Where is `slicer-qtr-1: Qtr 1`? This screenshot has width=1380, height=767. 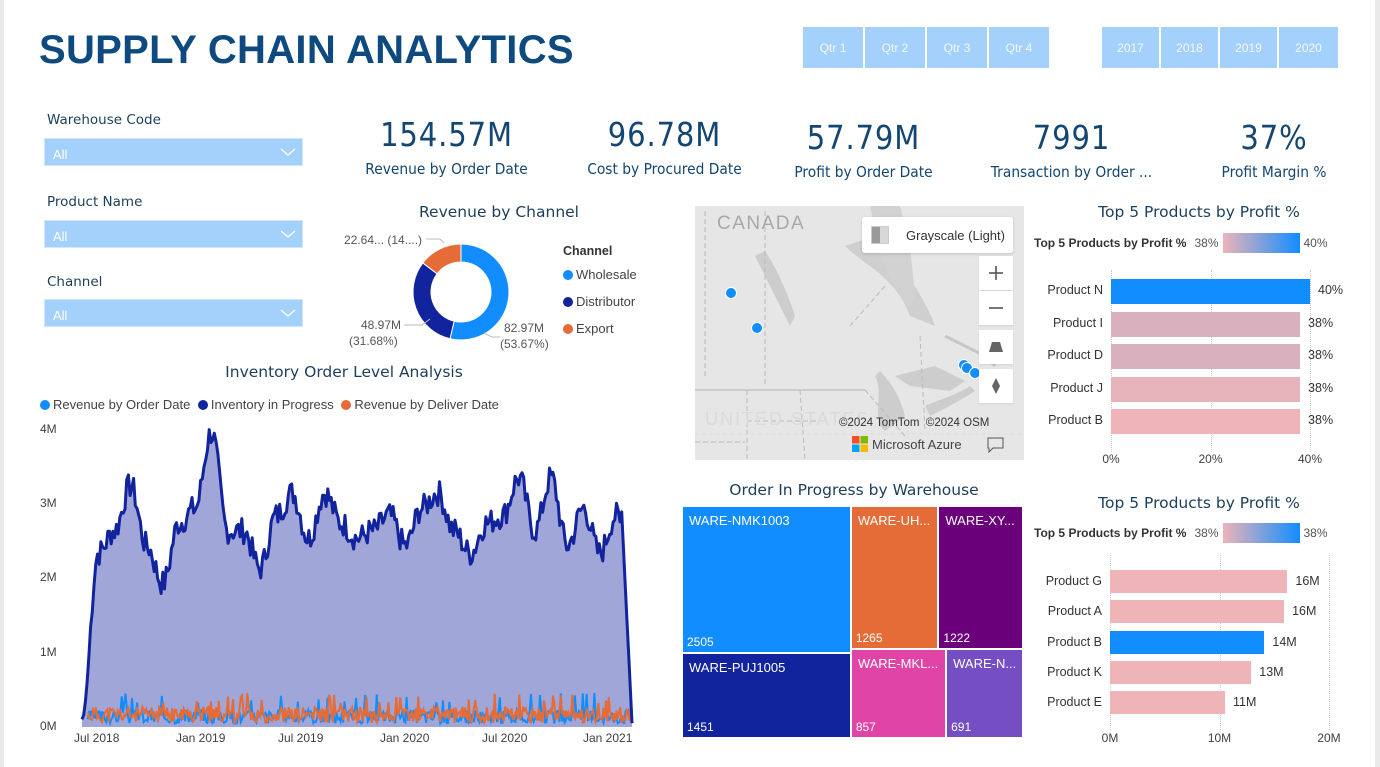 slicer-qtr-1: Qtr 1 is located at coordinates (833, 47).